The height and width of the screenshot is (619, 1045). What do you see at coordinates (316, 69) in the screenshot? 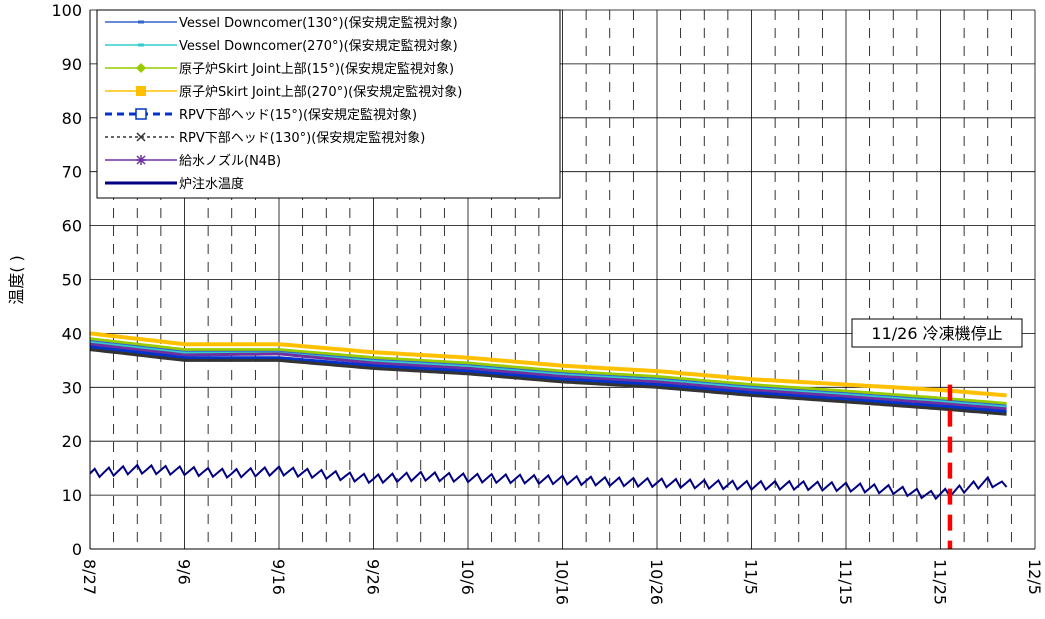
I see `legend-label-3: 原子炉Skirt Joint上部(15°)(保安規定監視対象)` at bounding box center [316, 69].